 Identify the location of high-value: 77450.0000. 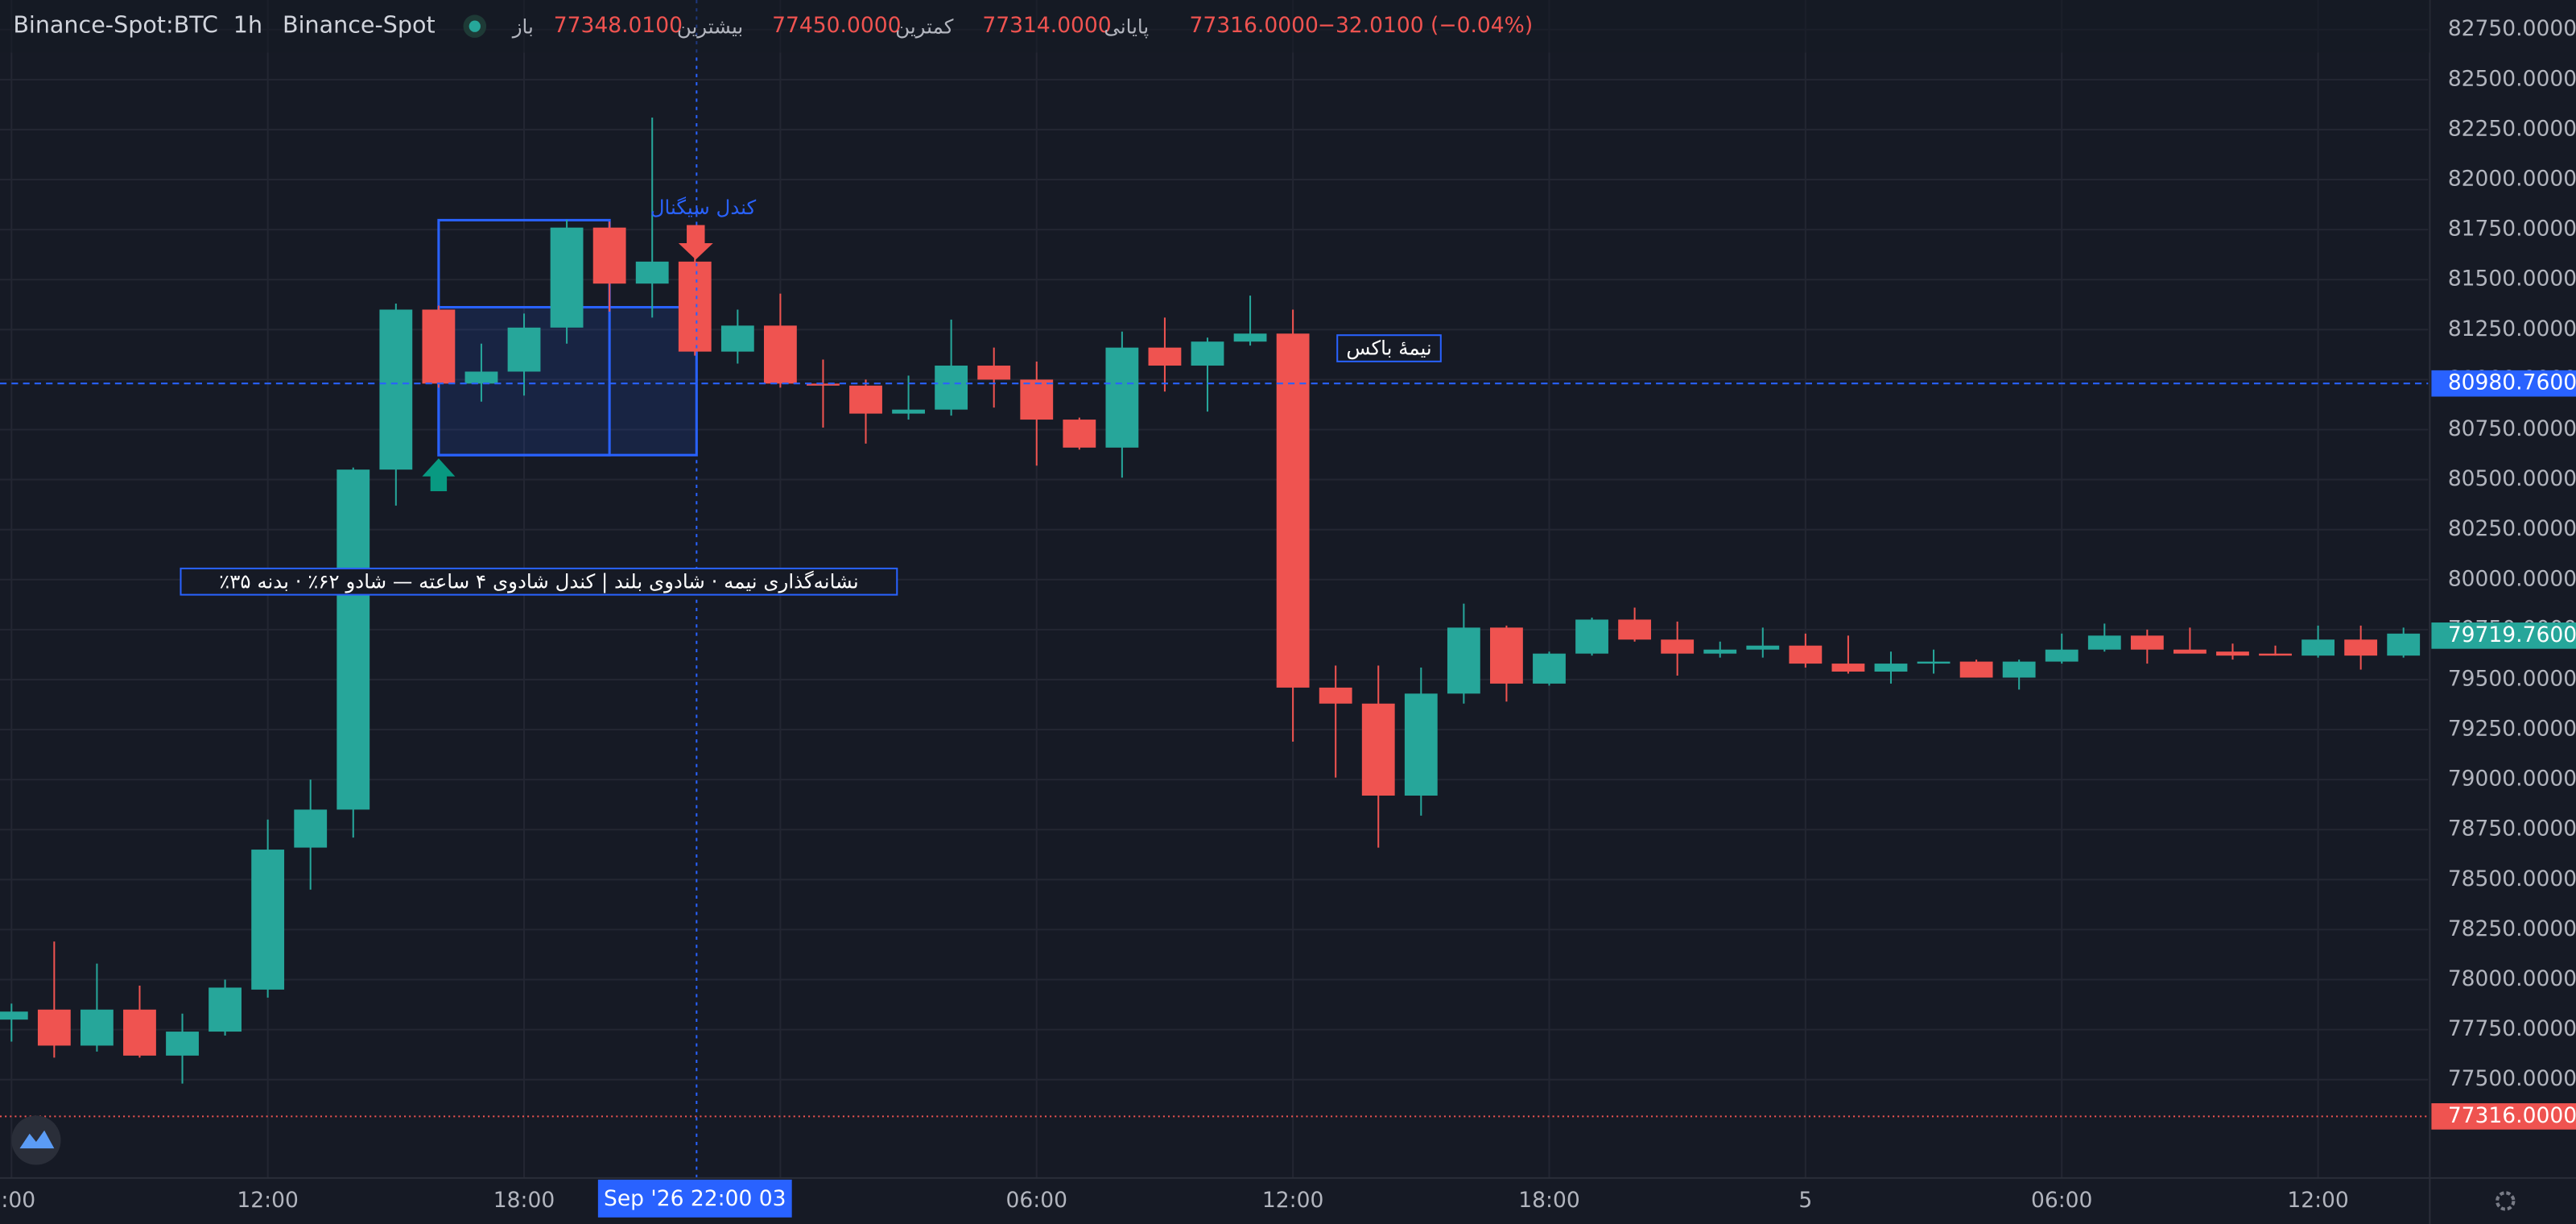
(836, 25).